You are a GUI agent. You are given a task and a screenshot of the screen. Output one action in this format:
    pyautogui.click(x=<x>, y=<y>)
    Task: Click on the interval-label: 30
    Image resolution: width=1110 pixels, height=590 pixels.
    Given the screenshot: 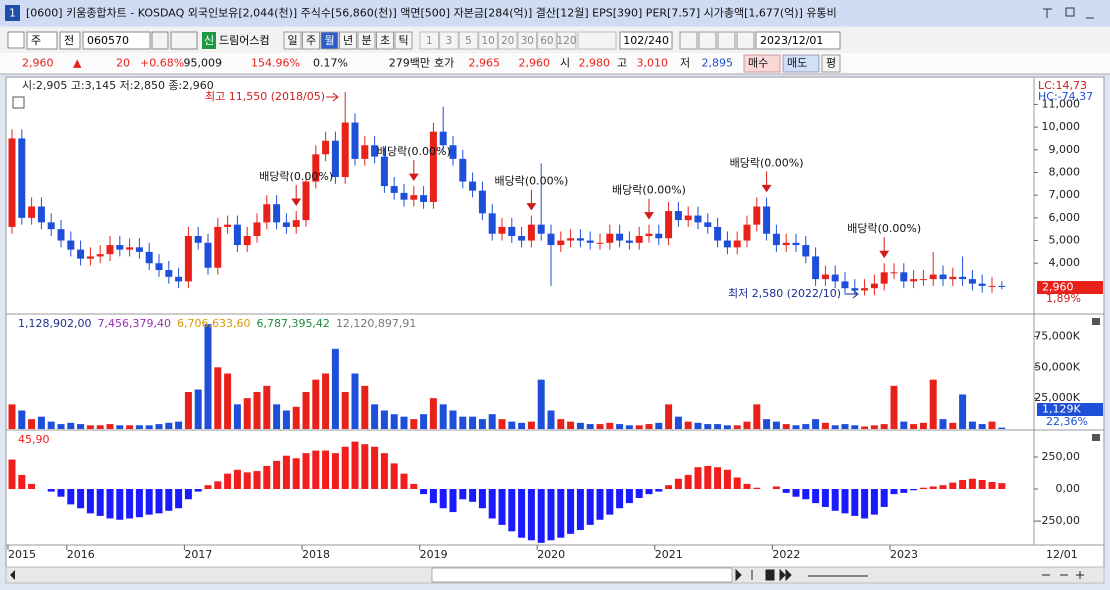 What is the action you would take?
    pyautogui.click(x=527, y=41)
    